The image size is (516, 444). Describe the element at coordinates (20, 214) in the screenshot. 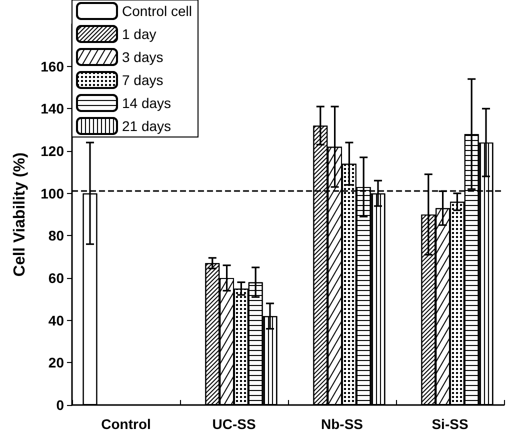

I see `y-axis-title: Cell Viability (%)` at that location.